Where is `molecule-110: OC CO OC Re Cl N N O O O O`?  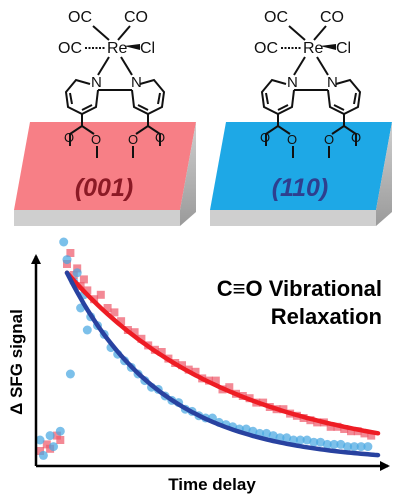
molecule-110: OC CO OC Re Cl N N O O O O is located at coordinates (307, 83).